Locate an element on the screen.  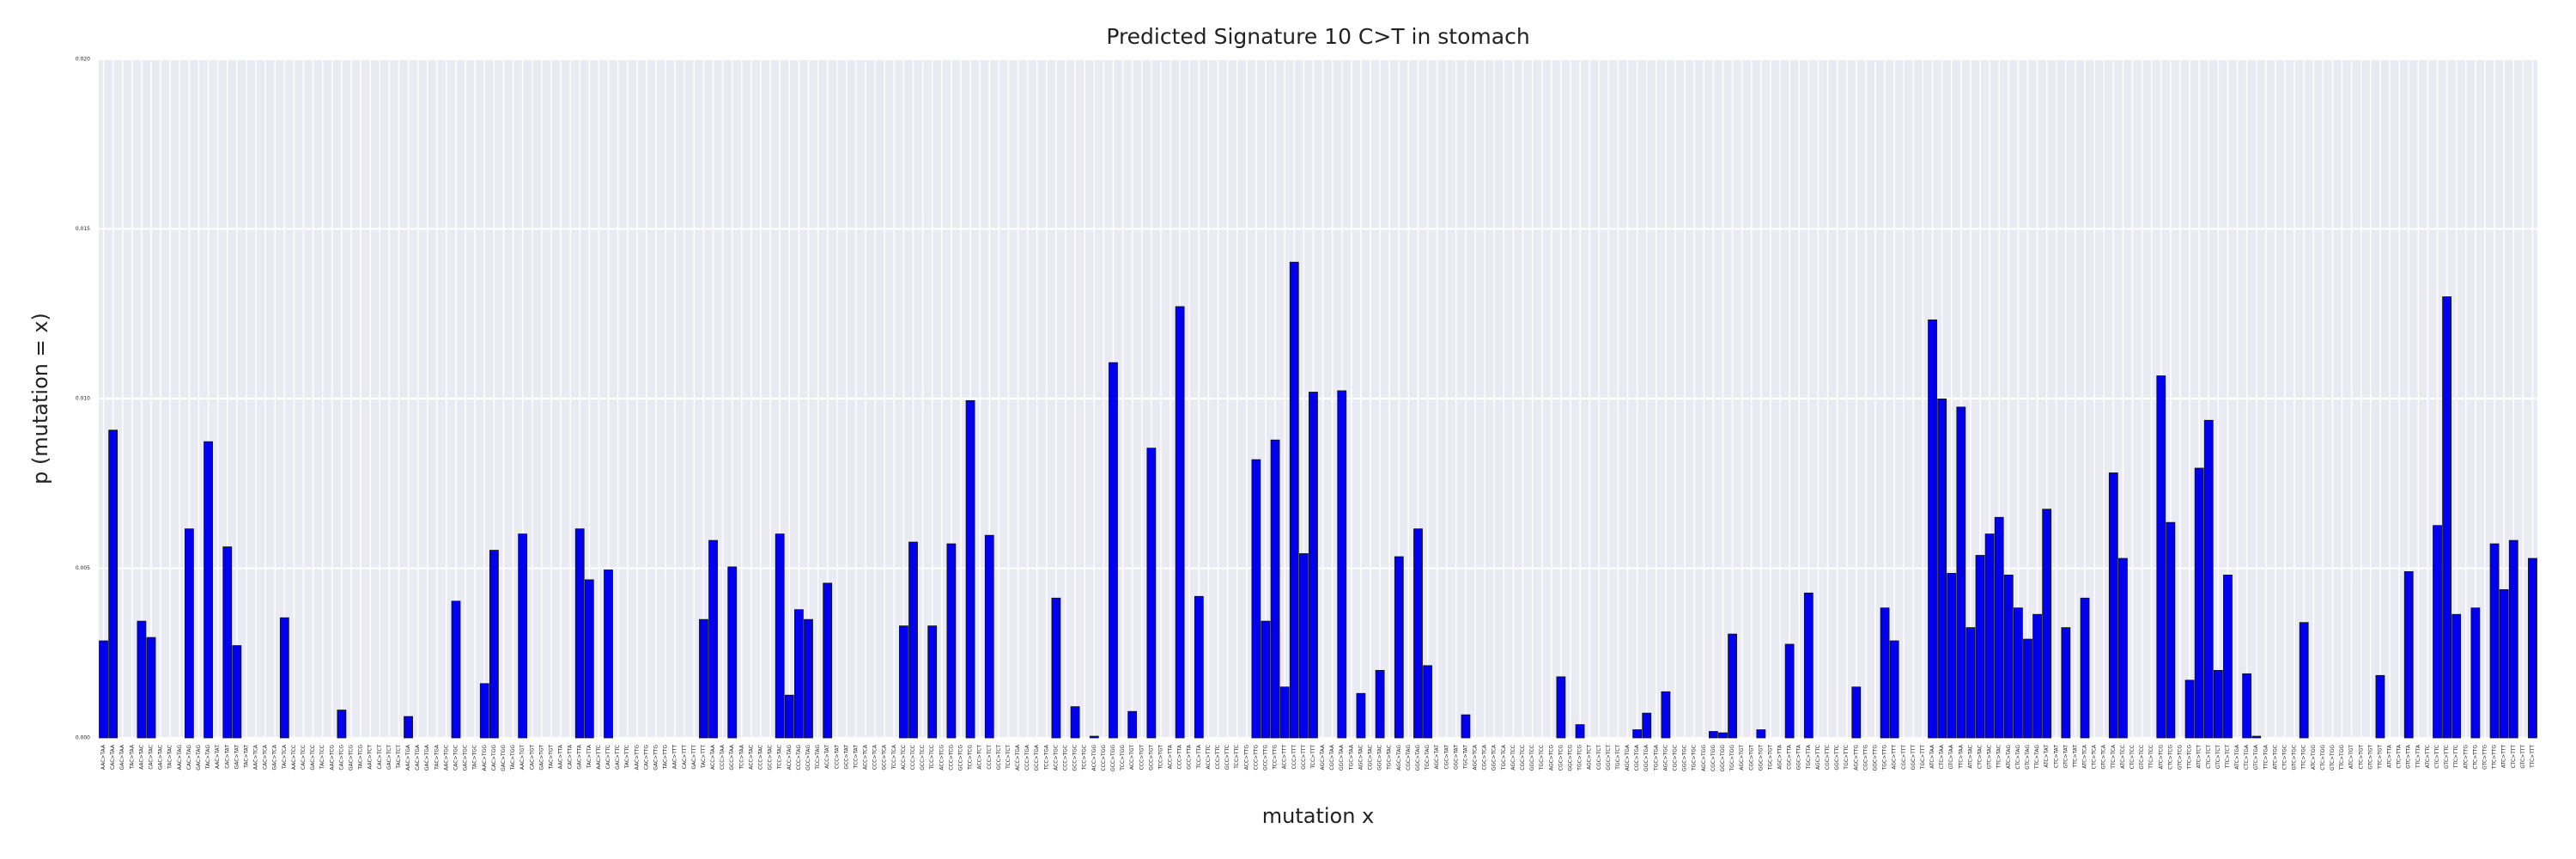
x-tick-label: TGC>TAA is located at coordinates (1351, 758).